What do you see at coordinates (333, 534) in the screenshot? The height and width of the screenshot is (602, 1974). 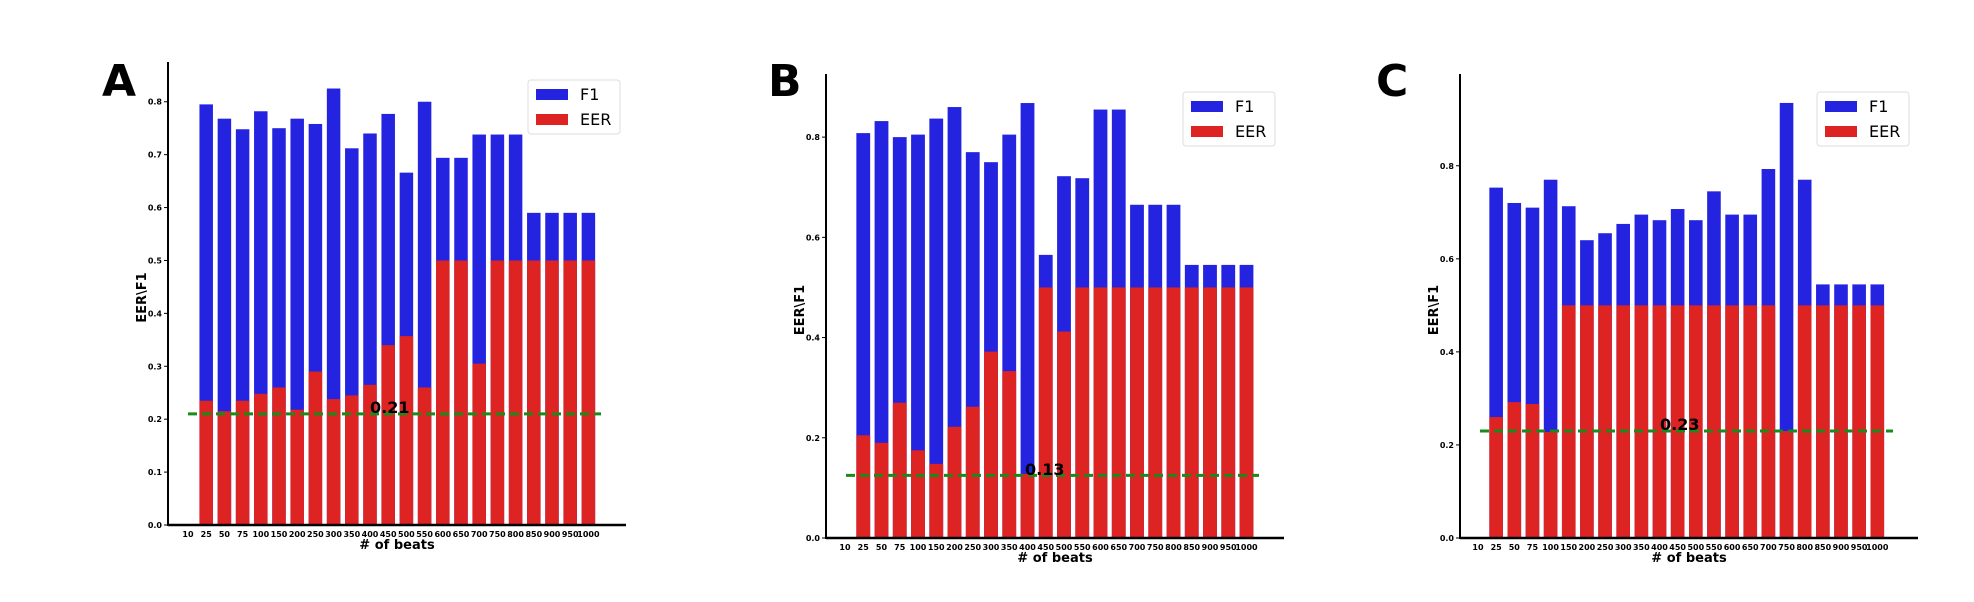 I see `x-tick-label: 300` at bounding box center [333, 534].